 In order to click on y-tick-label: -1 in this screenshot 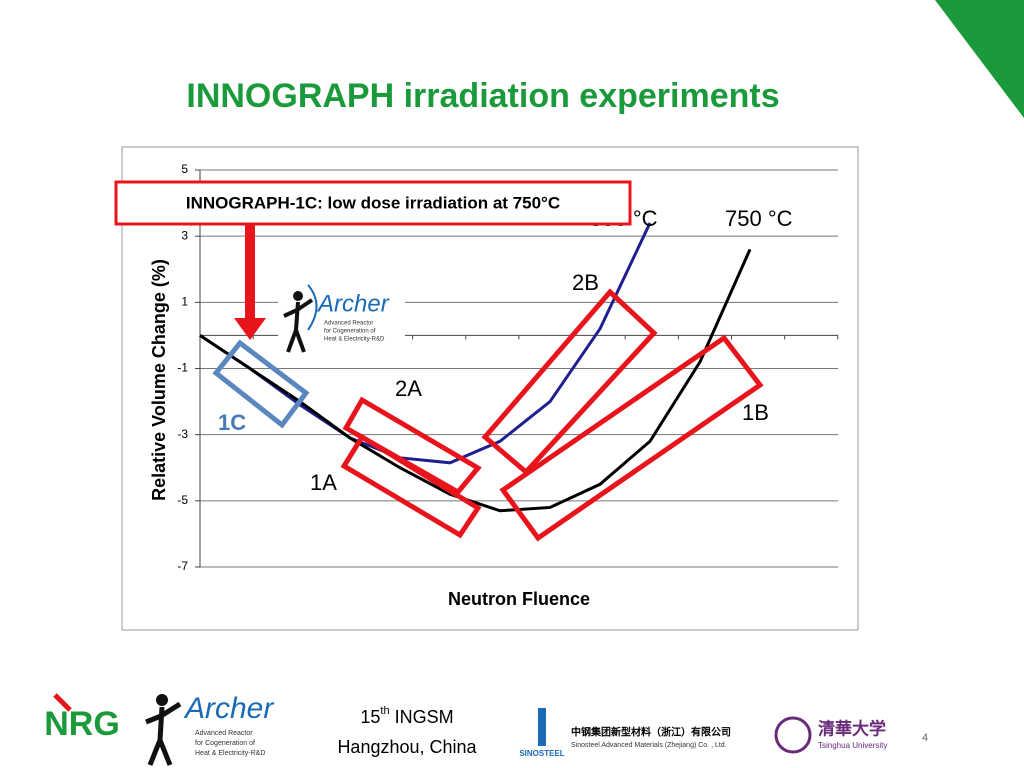, I will do `click(182, 368)`.